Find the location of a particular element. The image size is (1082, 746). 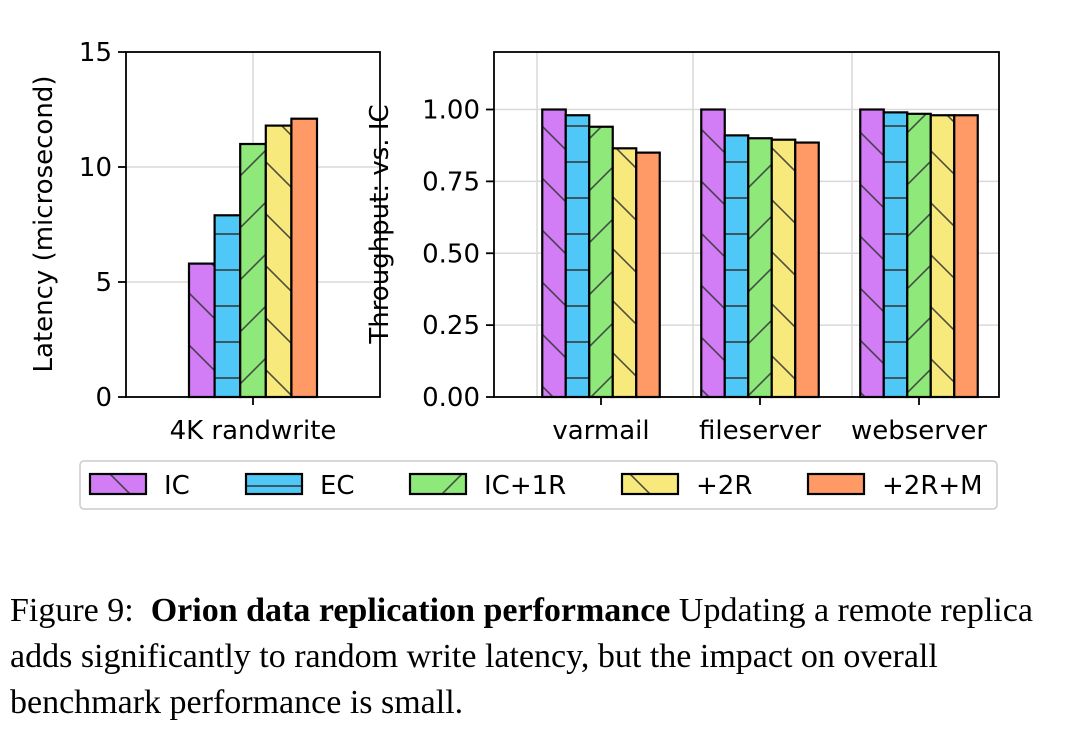

bar-webserver-ic-1r is located at coordinates (919, 255).